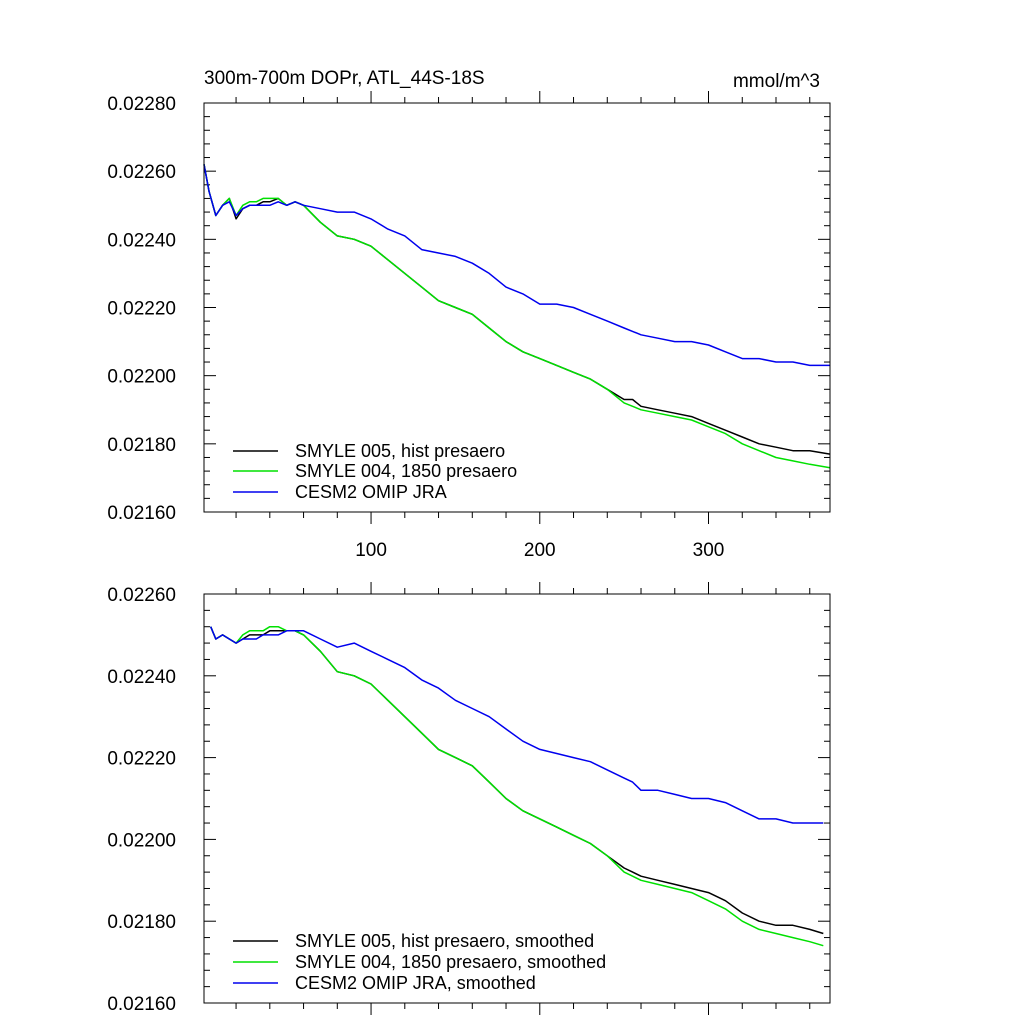 Image resolution: width=1024 pixels, height=1024 pixels. What do you see at coordinates (141, 677) in the screenshot?
I see `bottom-y-tick-label: 0.02240` at bounding box center [141, 677].